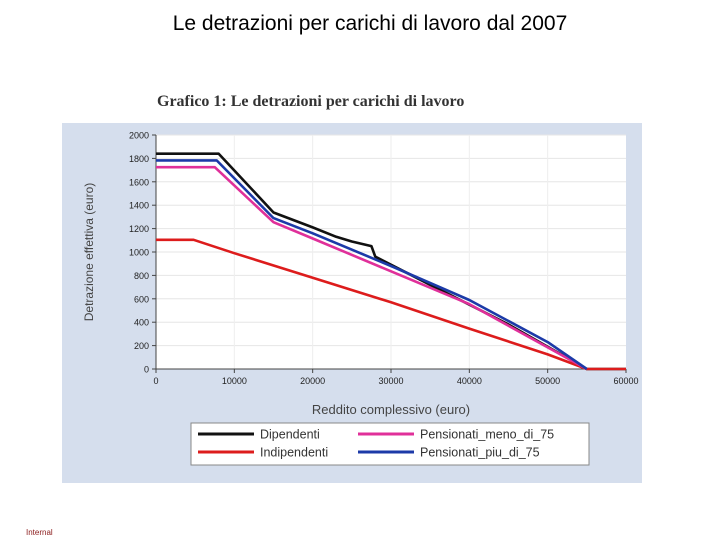 This screenshot has height=540, width=720. Describe the element at coordinates (141, 346) in the screenshot. I see `y-tick-label: 200` at that location.